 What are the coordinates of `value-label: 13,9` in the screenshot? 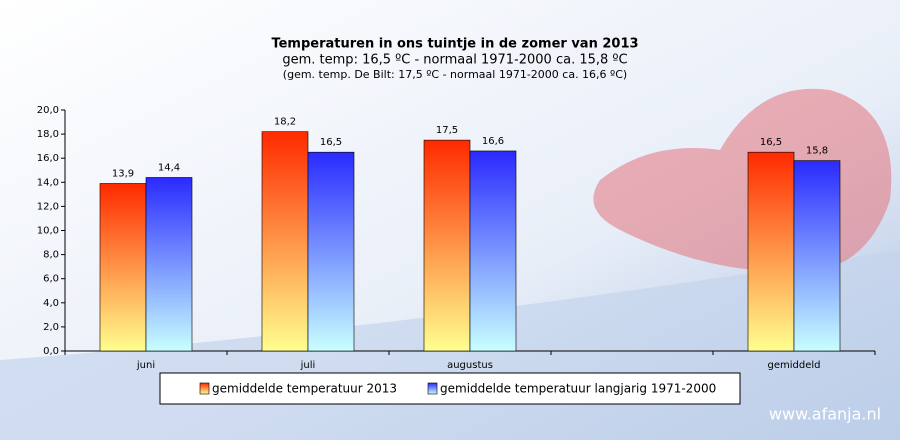 It's located at (123, 174).